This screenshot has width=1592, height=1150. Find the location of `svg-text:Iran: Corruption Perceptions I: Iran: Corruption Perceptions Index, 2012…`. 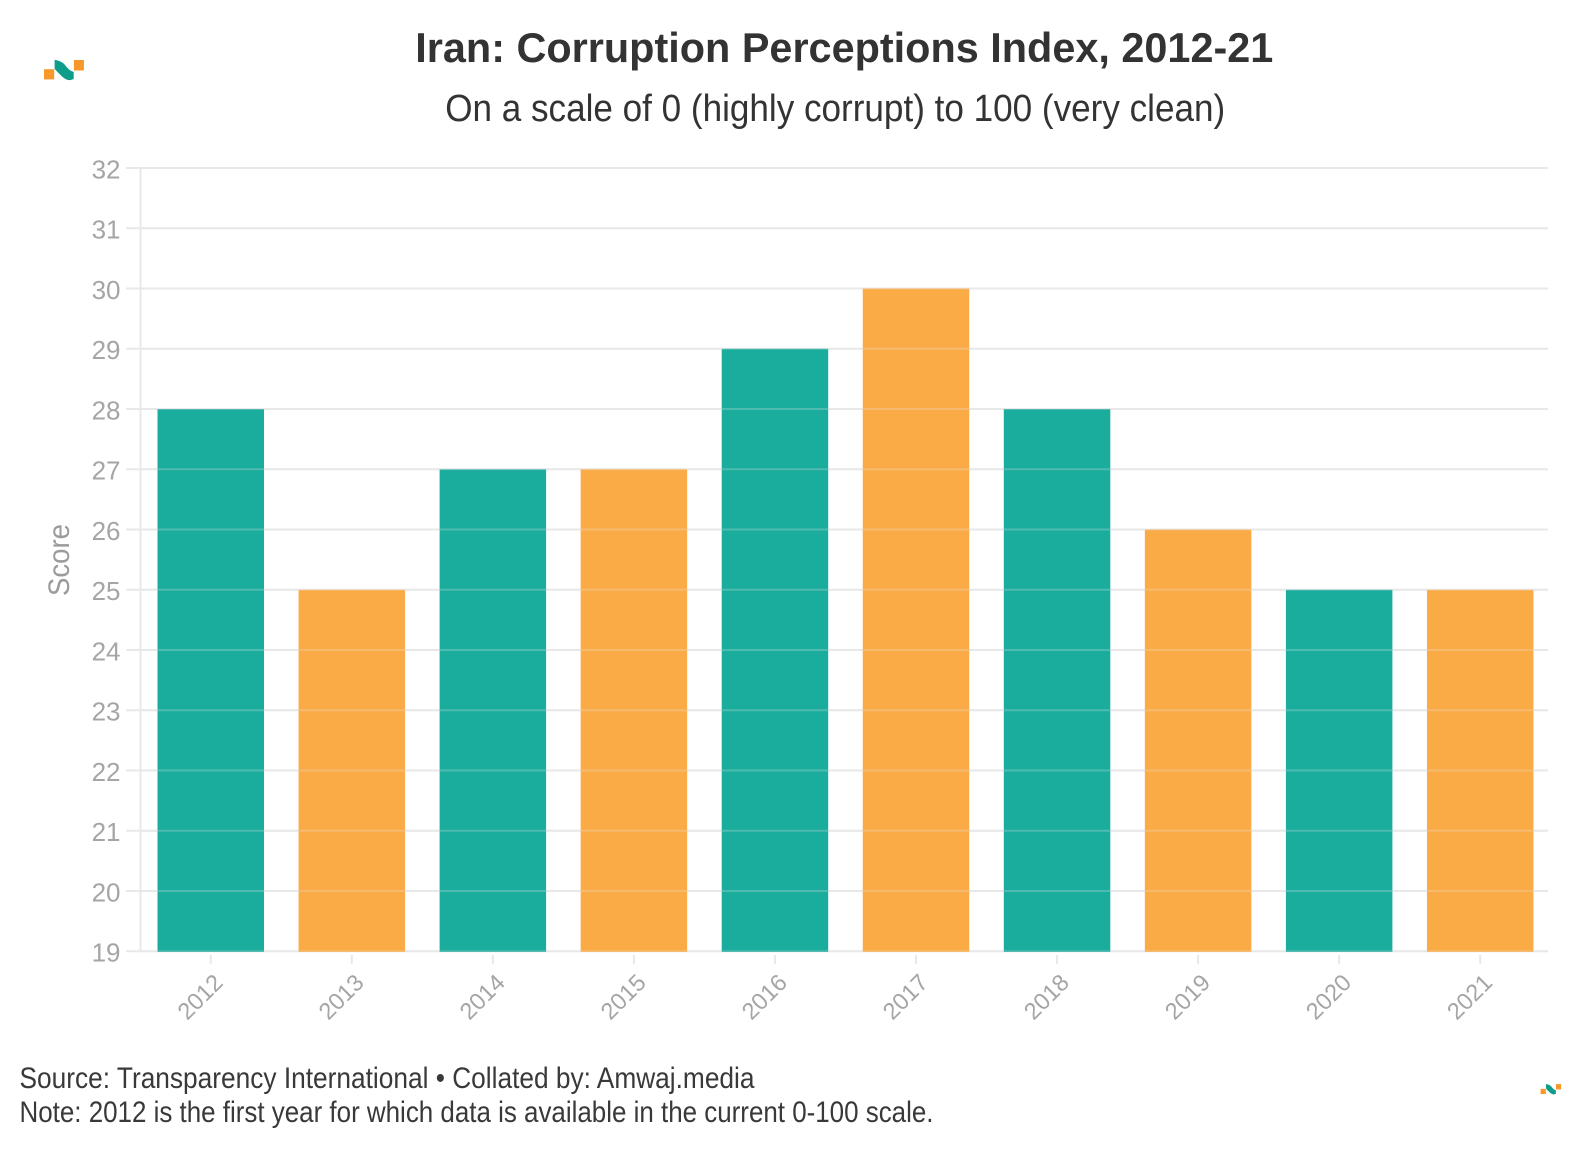

svg-text:Iran: Corruption Perceptions I: Iran: Corruption Perceptions Index, 2012… is located at coordinates (844, 47).